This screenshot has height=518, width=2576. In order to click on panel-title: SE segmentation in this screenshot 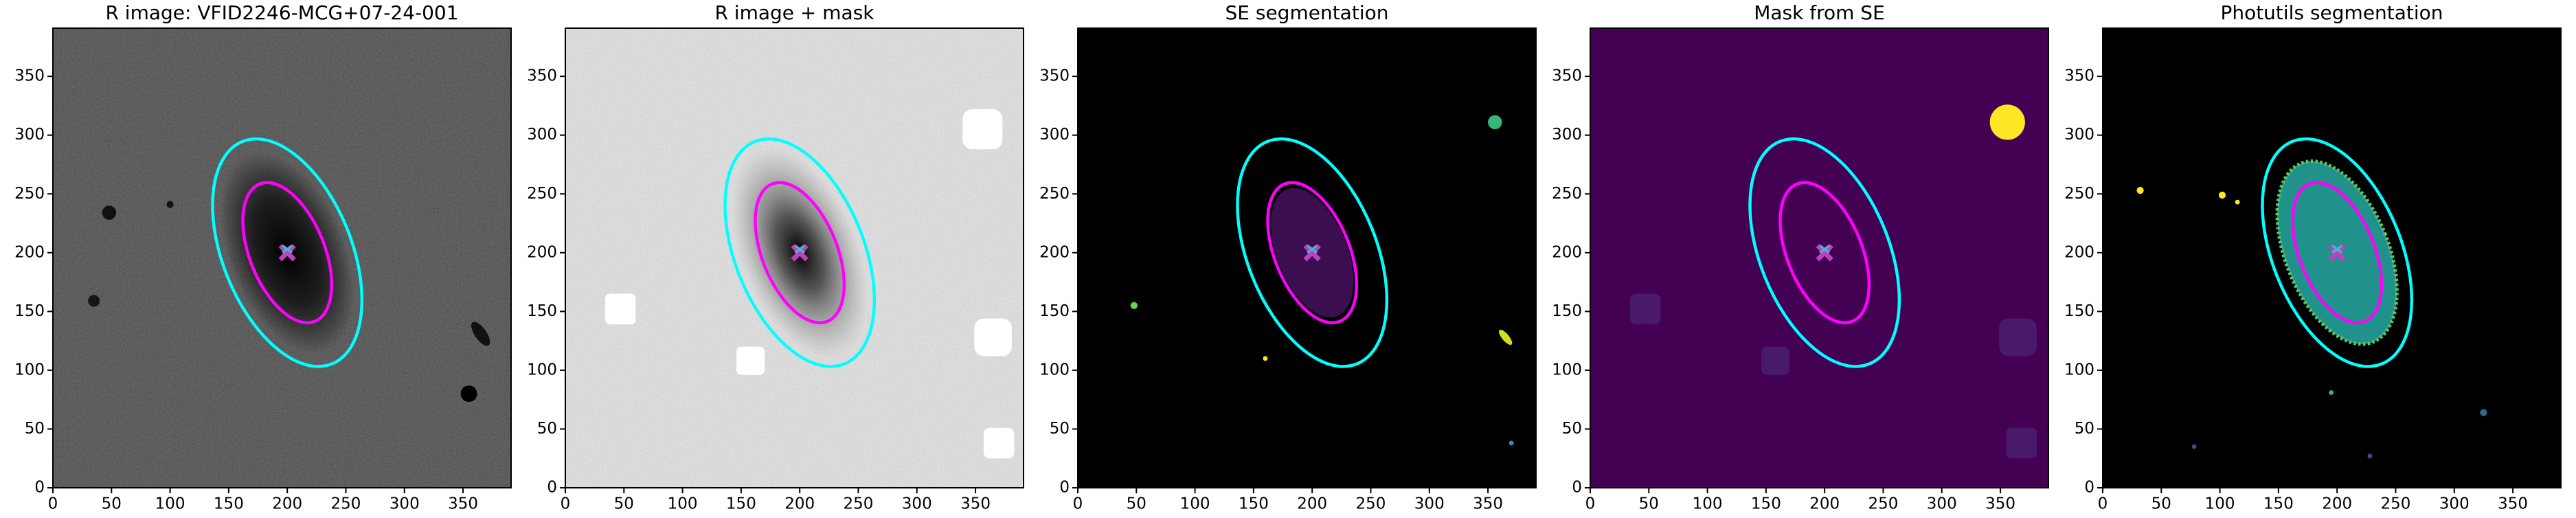, I will do `click(1307, 12)`.